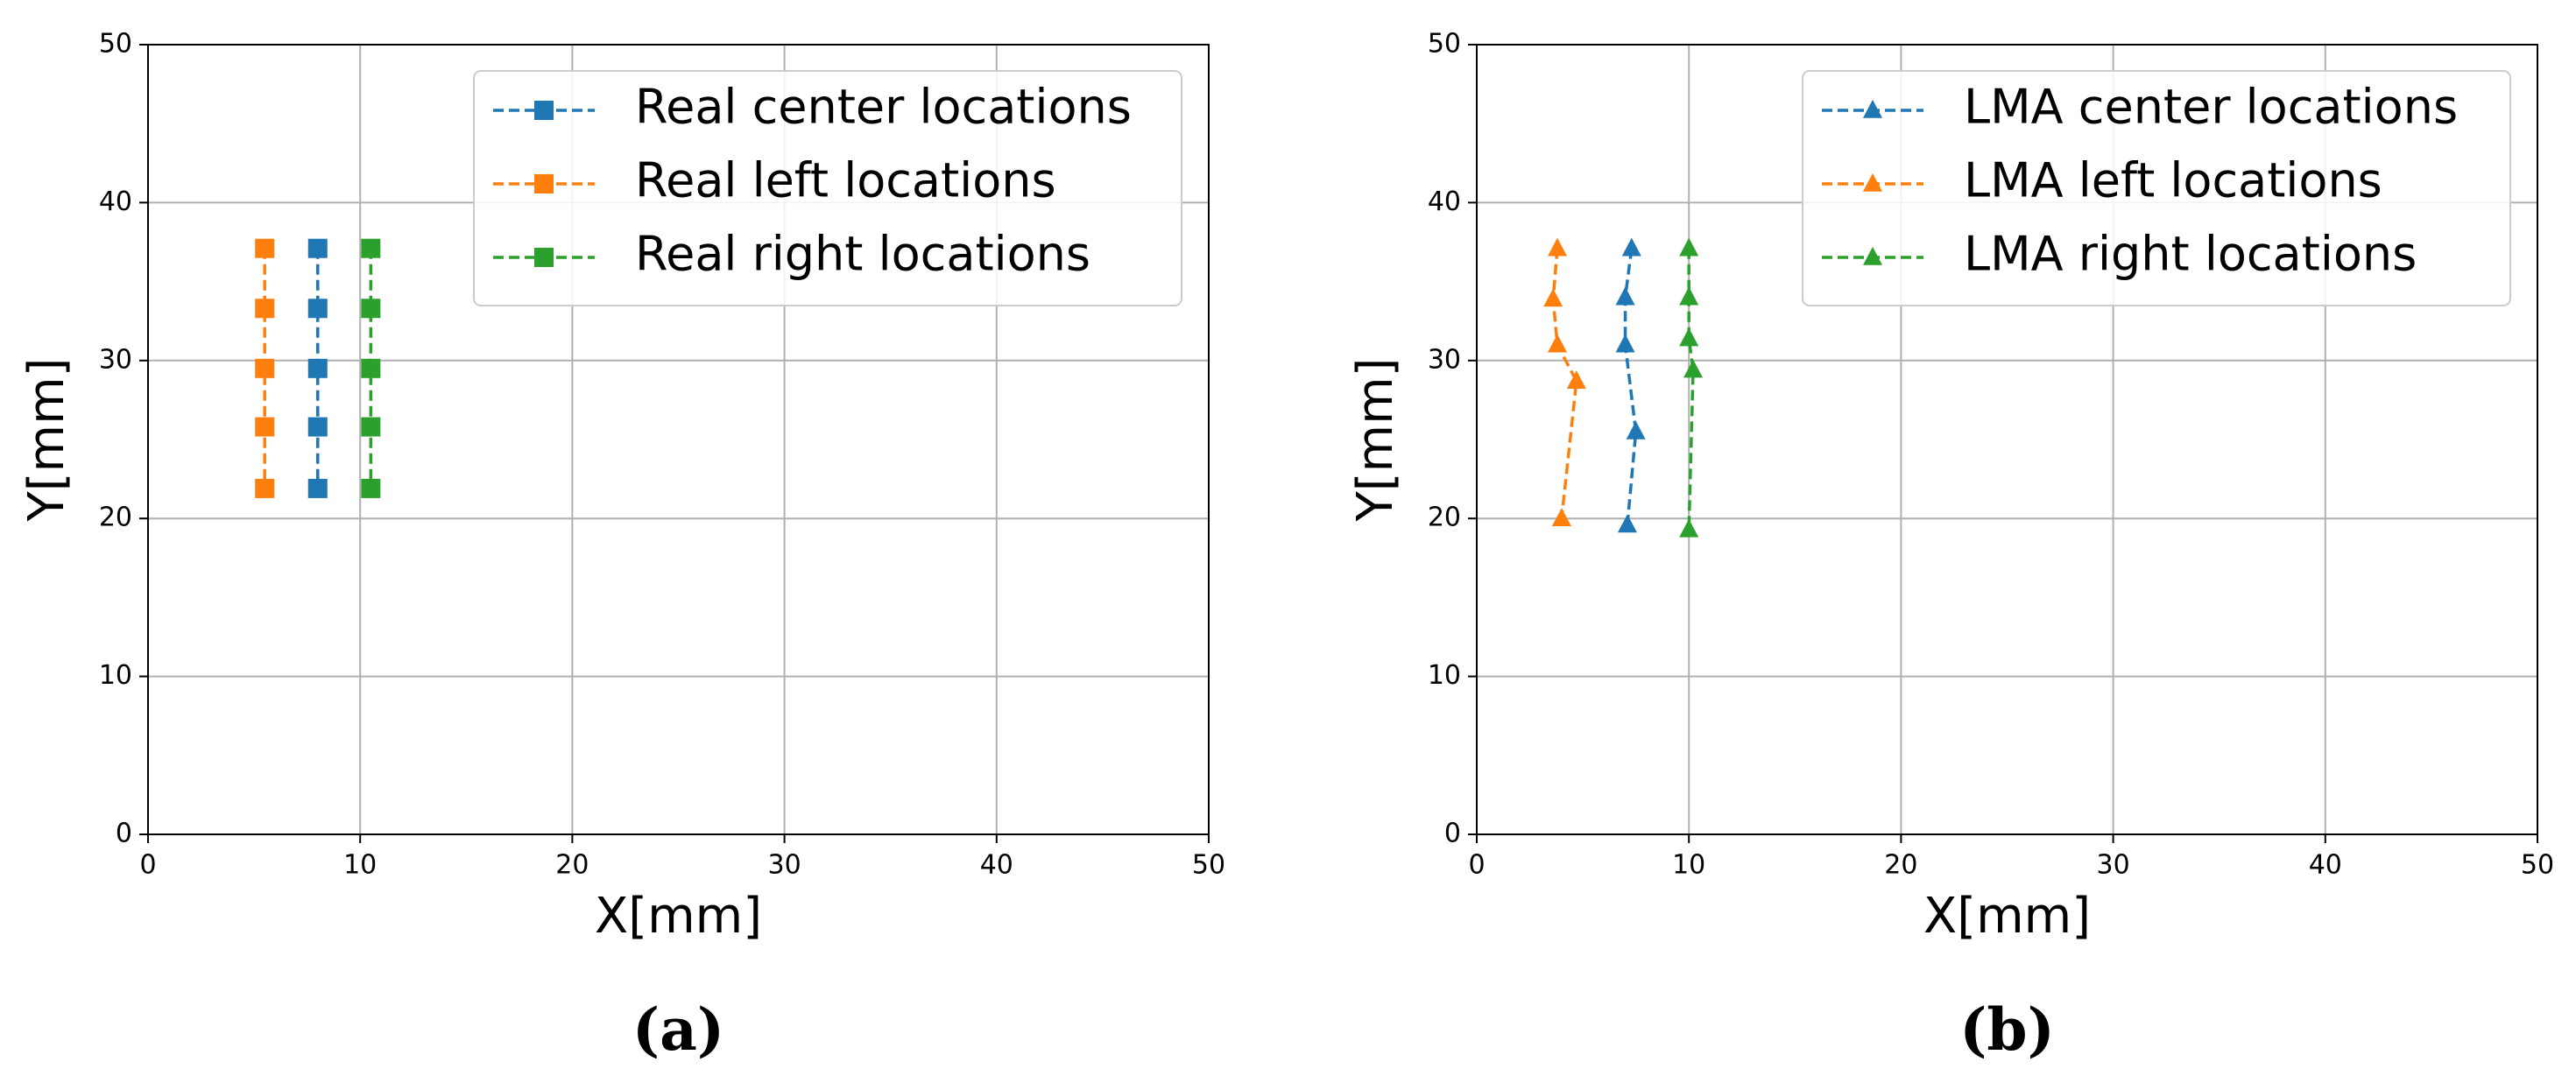 This screenshot has height=1090, width=2576. Describe the element at coordinates (845, 180) in the screenshot. I see `legend-label: Real left locations` at that location.